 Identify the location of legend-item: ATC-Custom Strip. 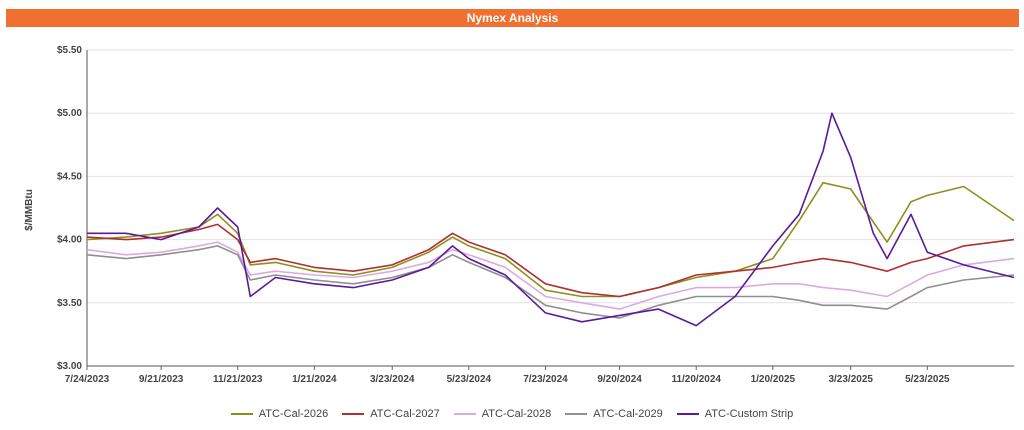
(735, 414).